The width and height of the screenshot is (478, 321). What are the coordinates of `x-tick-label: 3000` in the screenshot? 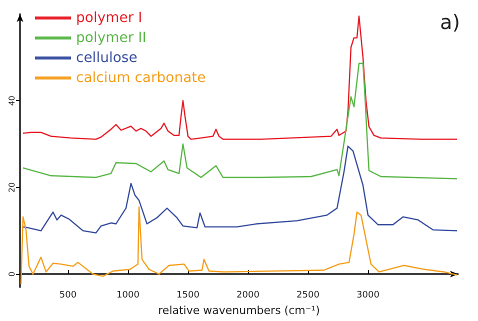 It's located at (368, 295).